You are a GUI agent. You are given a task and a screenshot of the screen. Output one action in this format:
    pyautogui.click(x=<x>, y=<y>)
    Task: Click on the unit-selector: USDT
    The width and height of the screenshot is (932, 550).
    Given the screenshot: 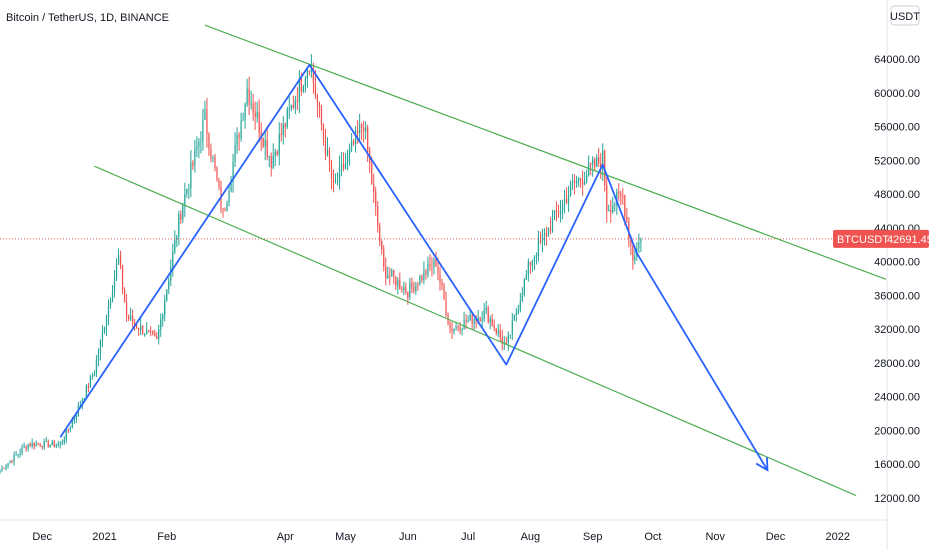 What is the action you would take?
    pyautogui.click(x=905, y=15)
    